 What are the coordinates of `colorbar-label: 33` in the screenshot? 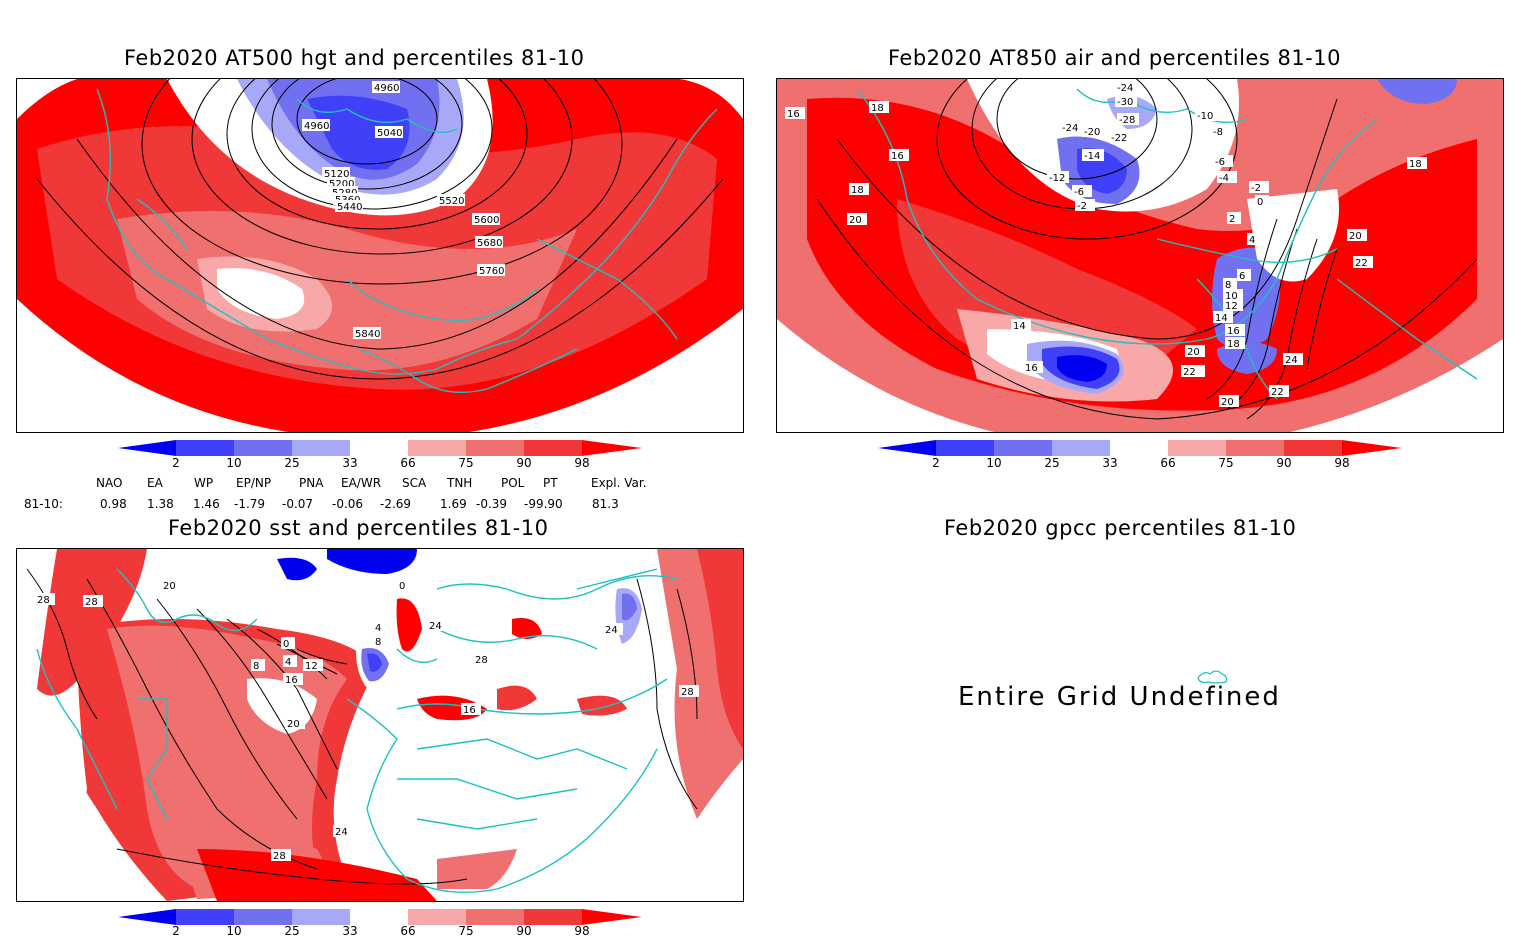 It's located at (350, 463).